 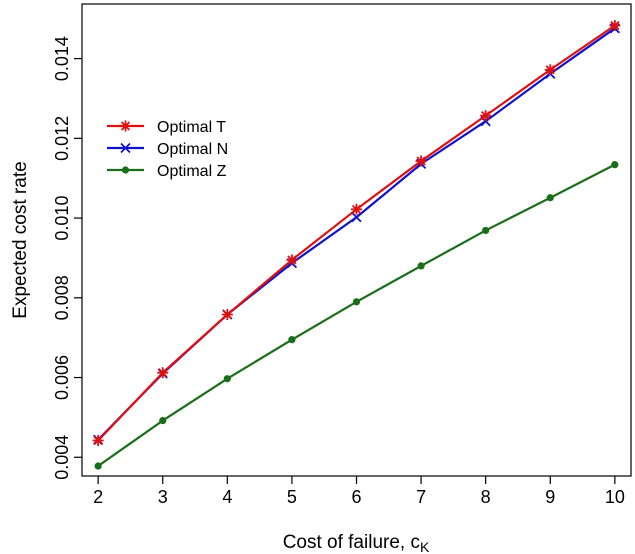 I want to click on legend-item: Optimal T, so click(x=166, y=127).